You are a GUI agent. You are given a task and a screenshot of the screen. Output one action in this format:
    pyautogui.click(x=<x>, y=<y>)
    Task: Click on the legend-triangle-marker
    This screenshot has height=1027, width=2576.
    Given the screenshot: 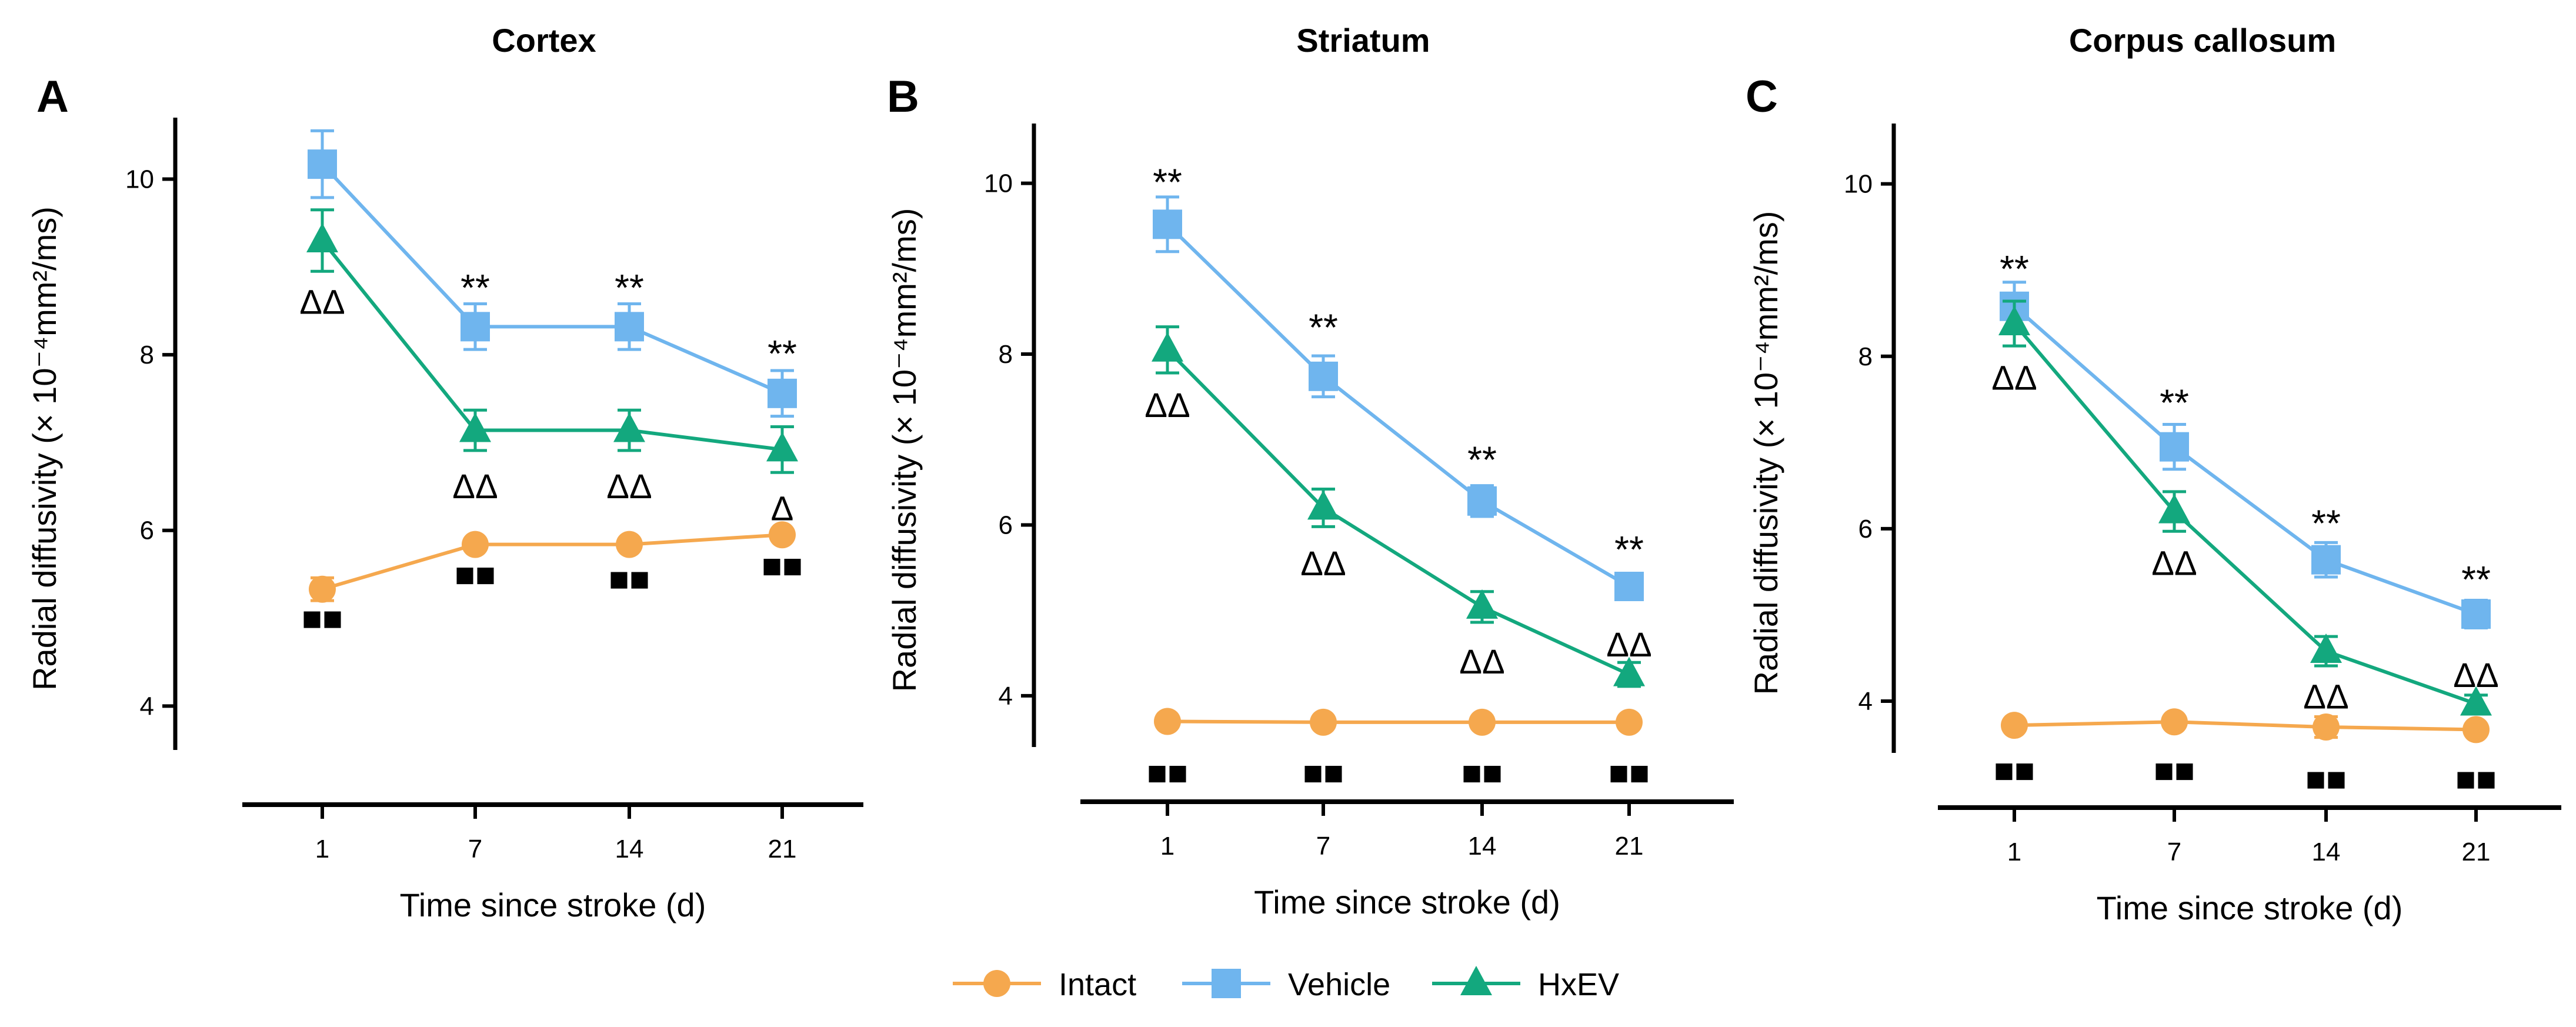 What is the action you would take?
    pyautogui.click(x=1476, y=981)
    